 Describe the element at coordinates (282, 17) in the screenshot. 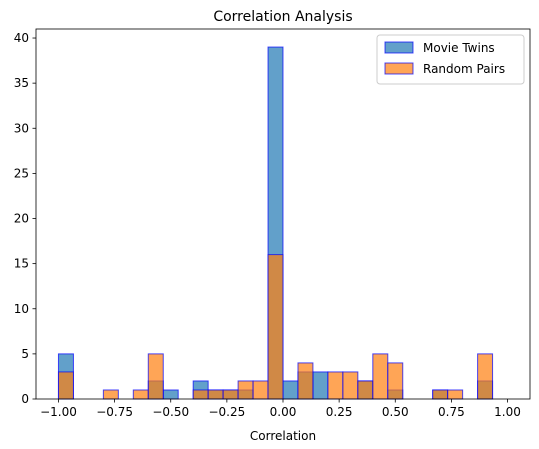

I see `chart-title: Correlation Analysis` at that location.